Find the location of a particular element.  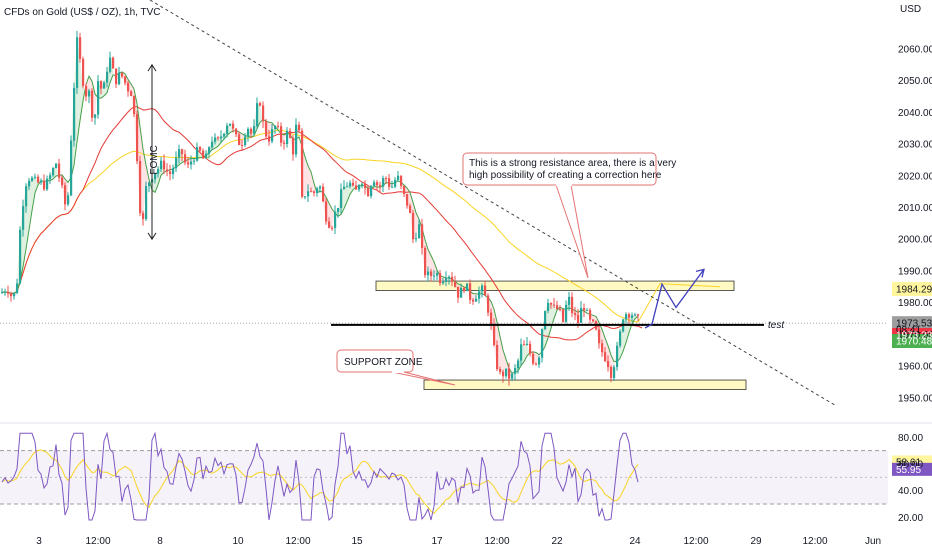

time-tick-label: 8 is located at coordinates (160, 541).